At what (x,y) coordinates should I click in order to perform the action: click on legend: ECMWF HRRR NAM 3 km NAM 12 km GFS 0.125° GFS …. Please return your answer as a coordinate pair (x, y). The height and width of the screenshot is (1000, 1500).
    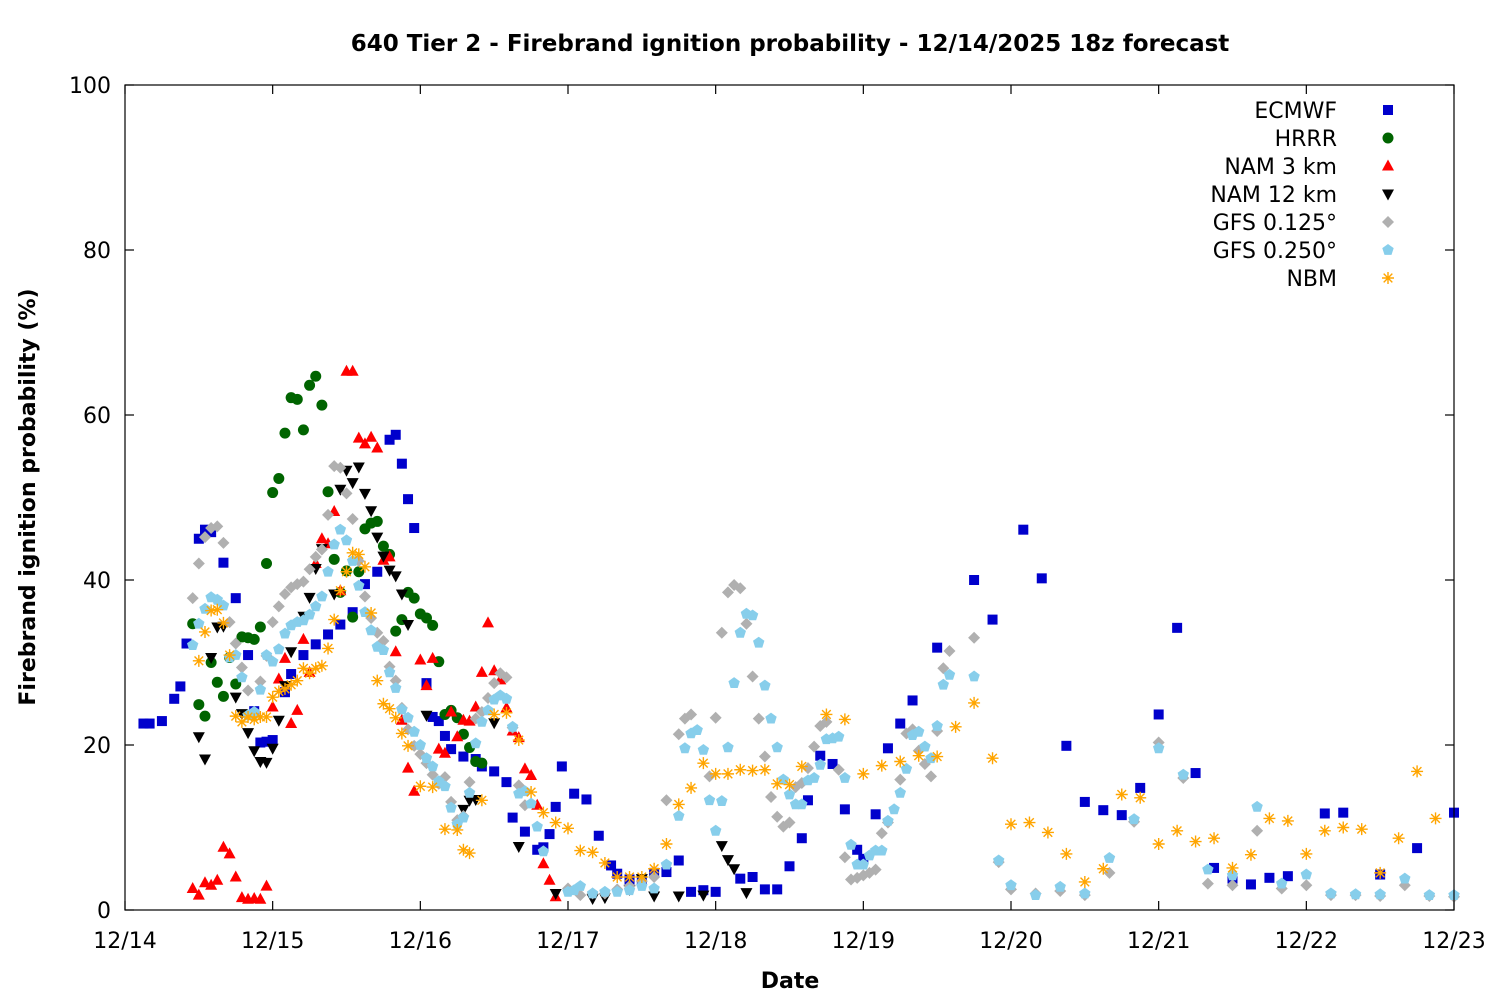
    Looking at the image, I should click on (1302, 195).